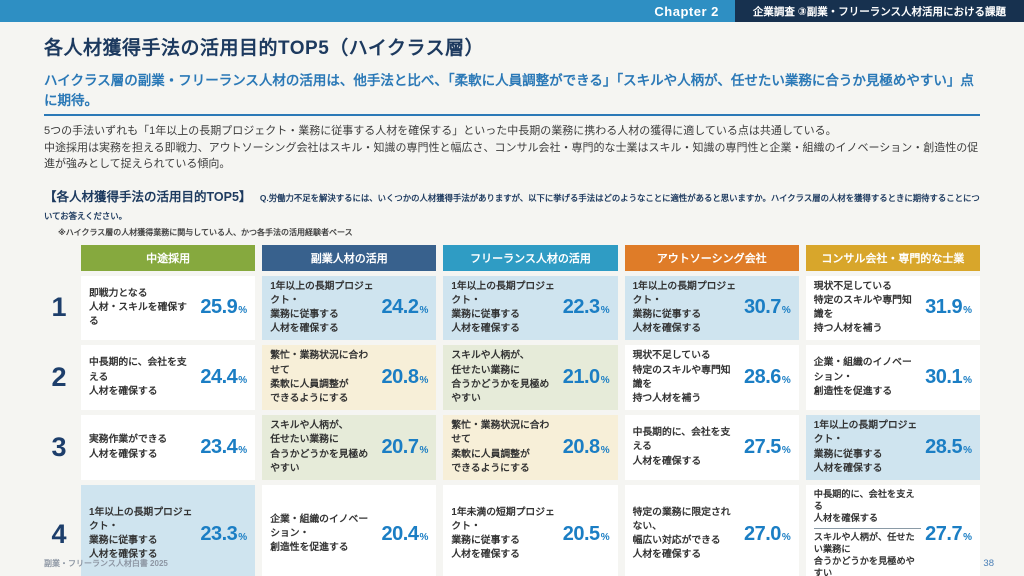 This screenshot has width=1024, height=576. What do you see at coordinates (681, 519) in the screenshot?
I see `option-text-line: 特定の業務に限定されない、` at bounding box center [681, 519].